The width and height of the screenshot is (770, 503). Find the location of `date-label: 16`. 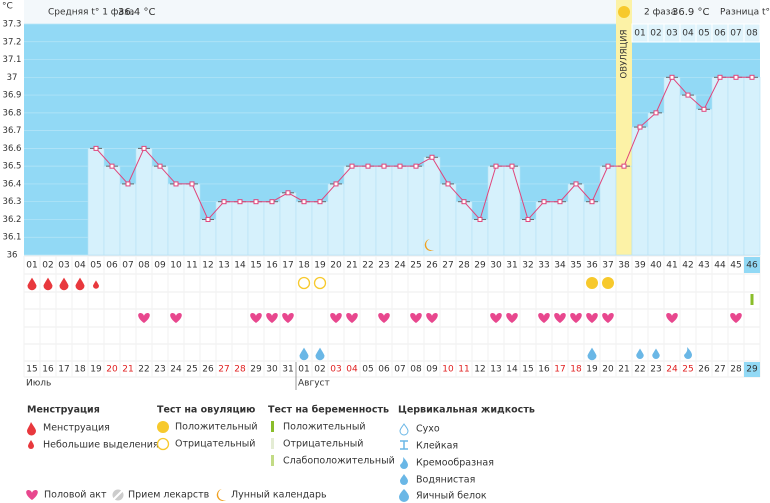

date-label: 16 is located at coordinates (544, 370).